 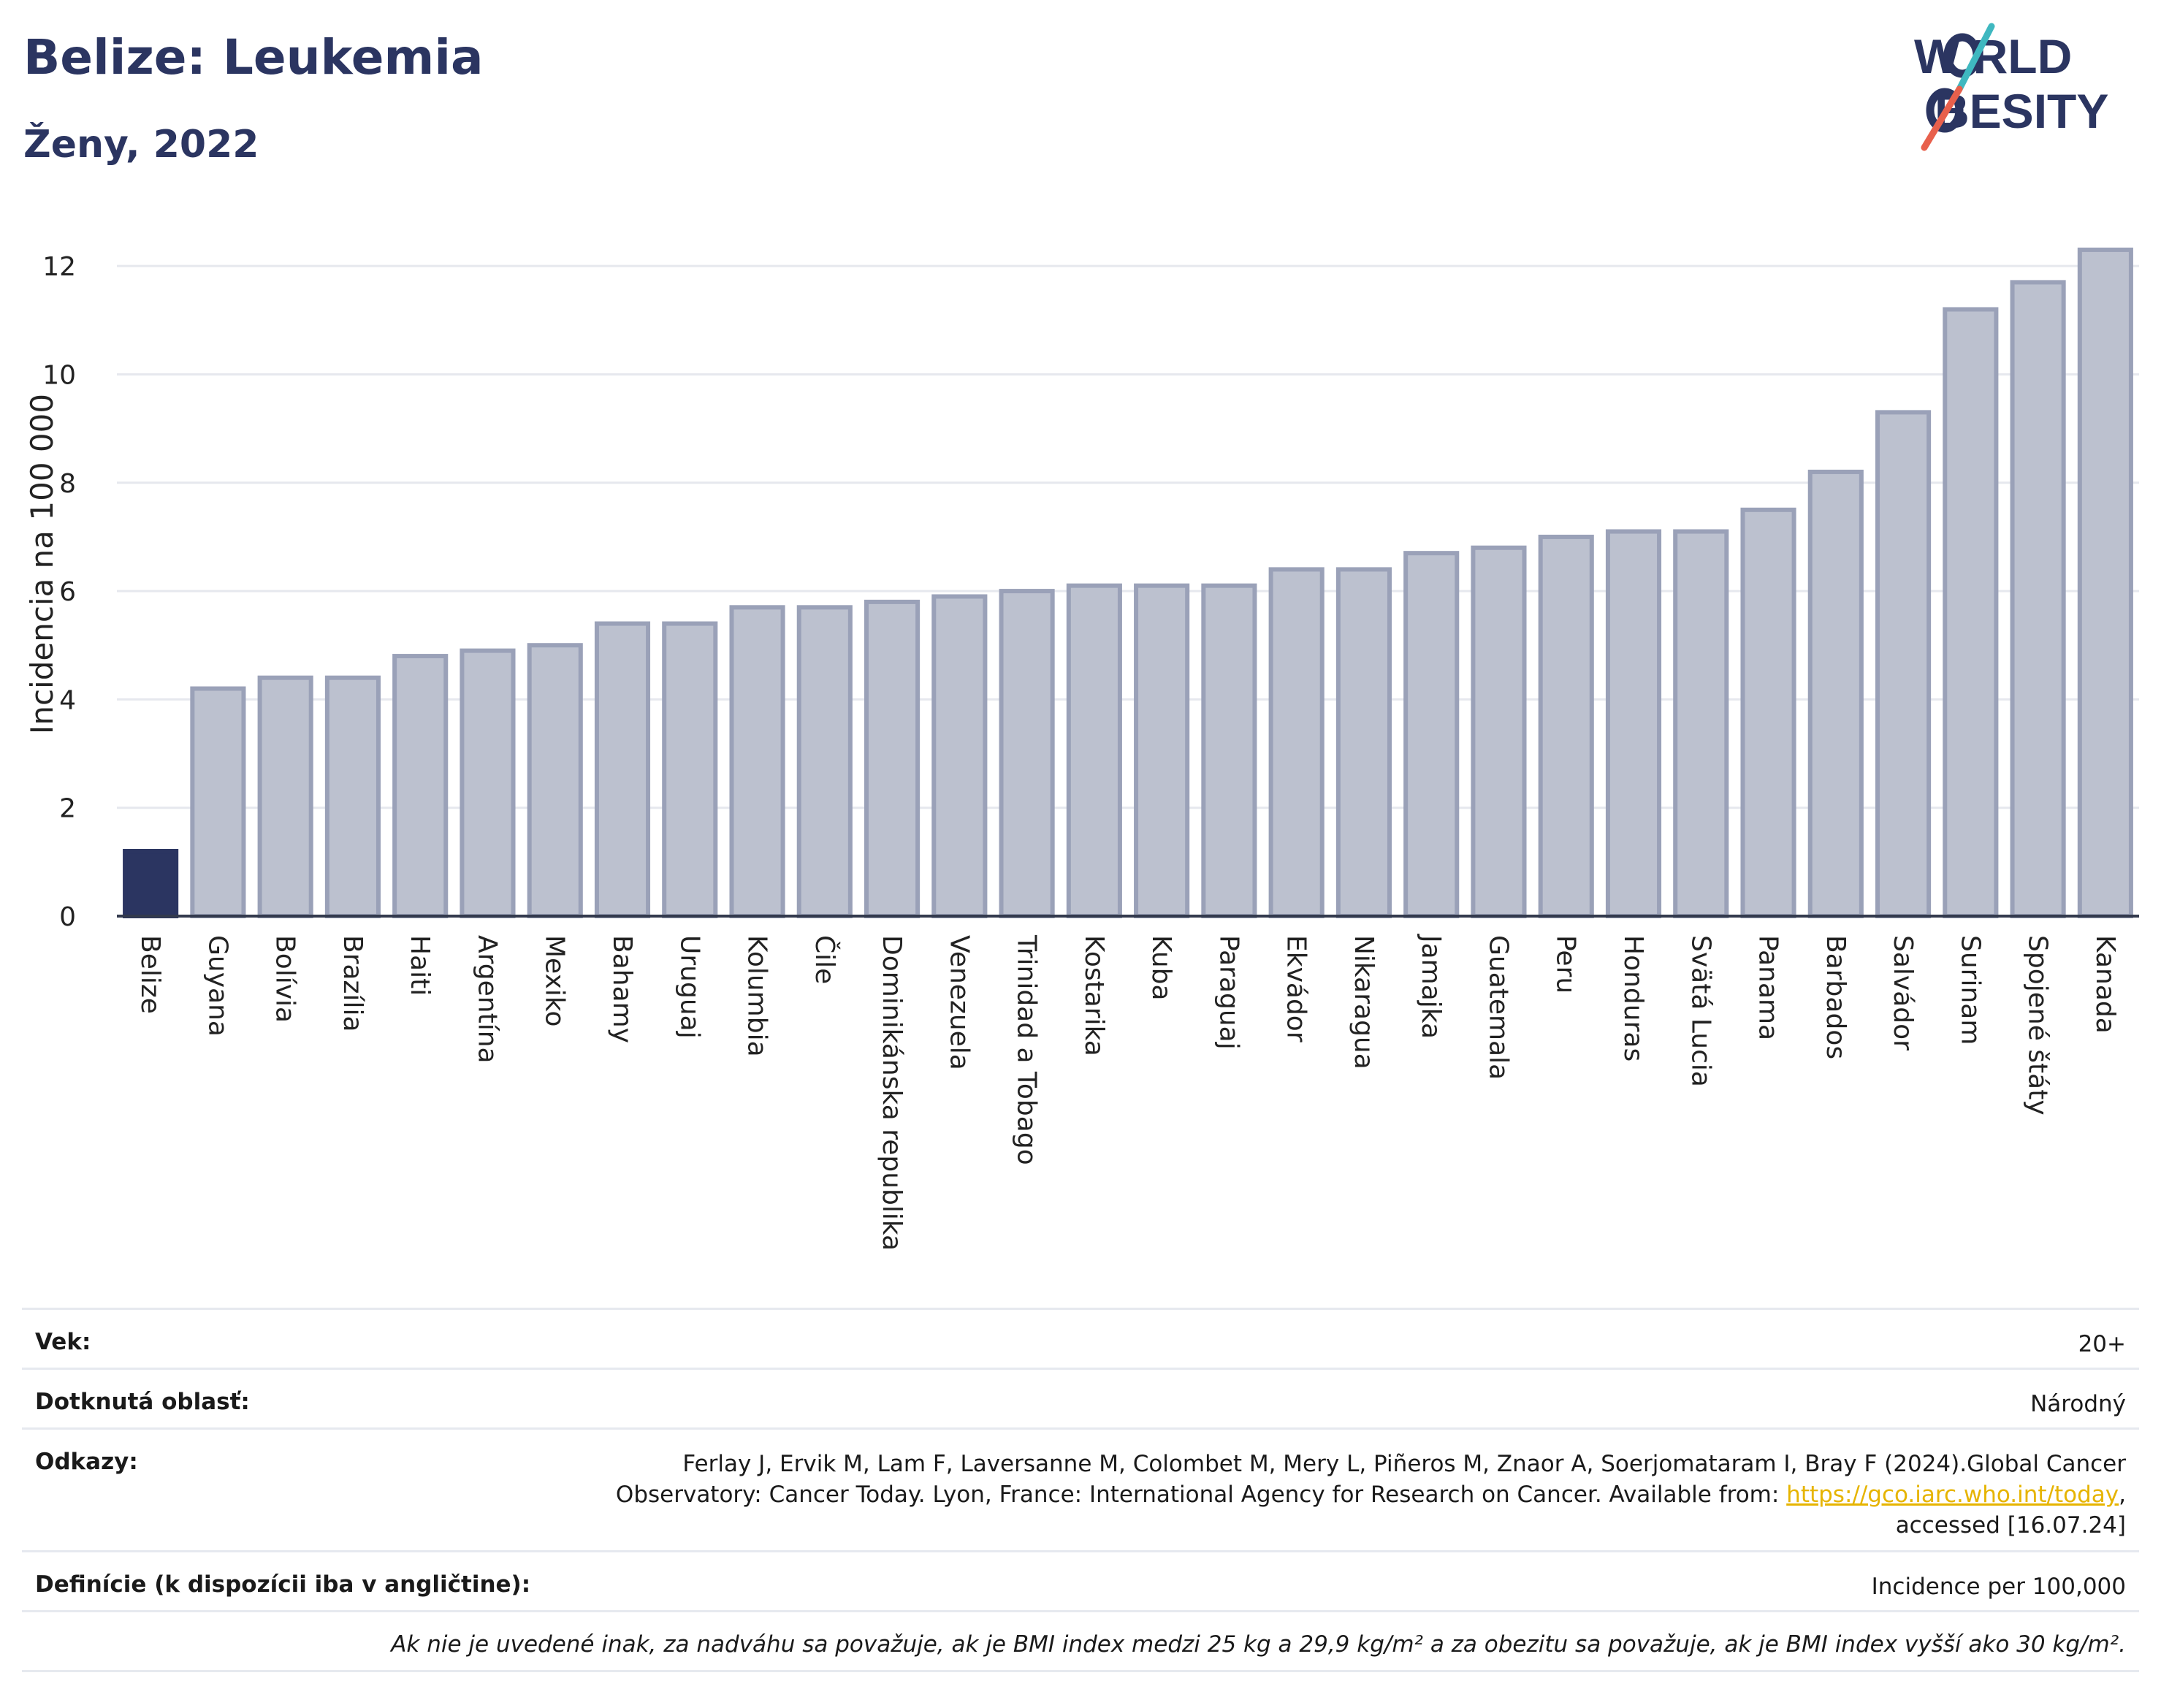 I want to click on bar-kuba, so click(x=1162, y=751).